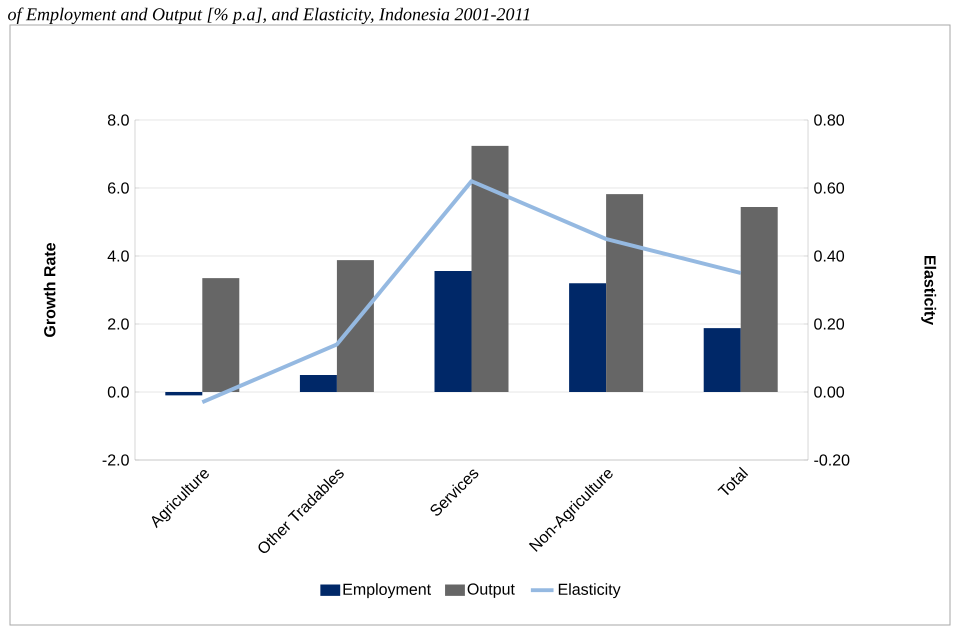 The image size is (955, 627). I want to click on y2-tick-label: 0.20, so click(829, 324).